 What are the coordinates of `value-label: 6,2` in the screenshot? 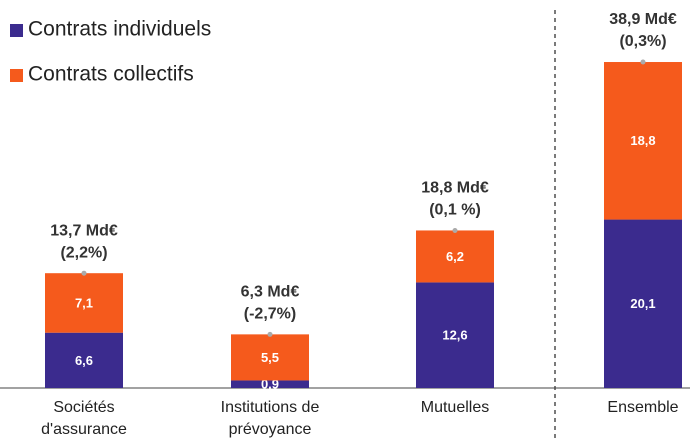 It's located at (455, 256).